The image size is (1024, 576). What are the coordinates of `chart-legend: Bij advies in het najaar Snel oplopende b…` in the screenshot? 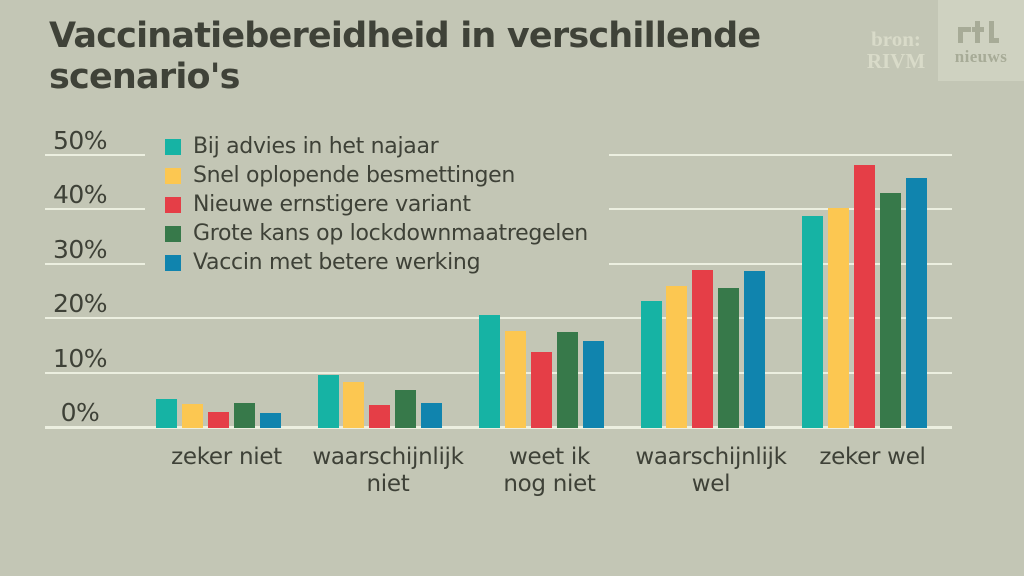 It's located at (377, 201).